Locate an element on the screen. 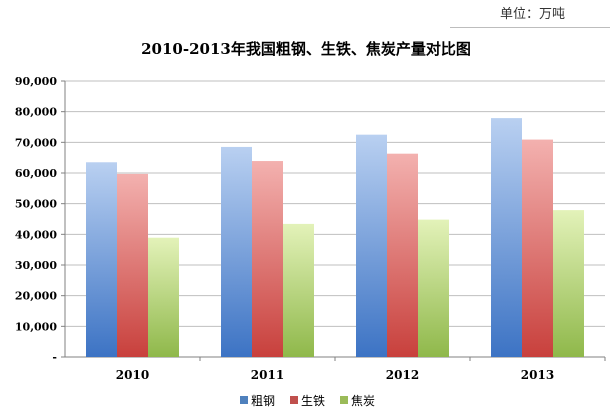  bar-粗钢-2013 is located at coordinates (506, 238).